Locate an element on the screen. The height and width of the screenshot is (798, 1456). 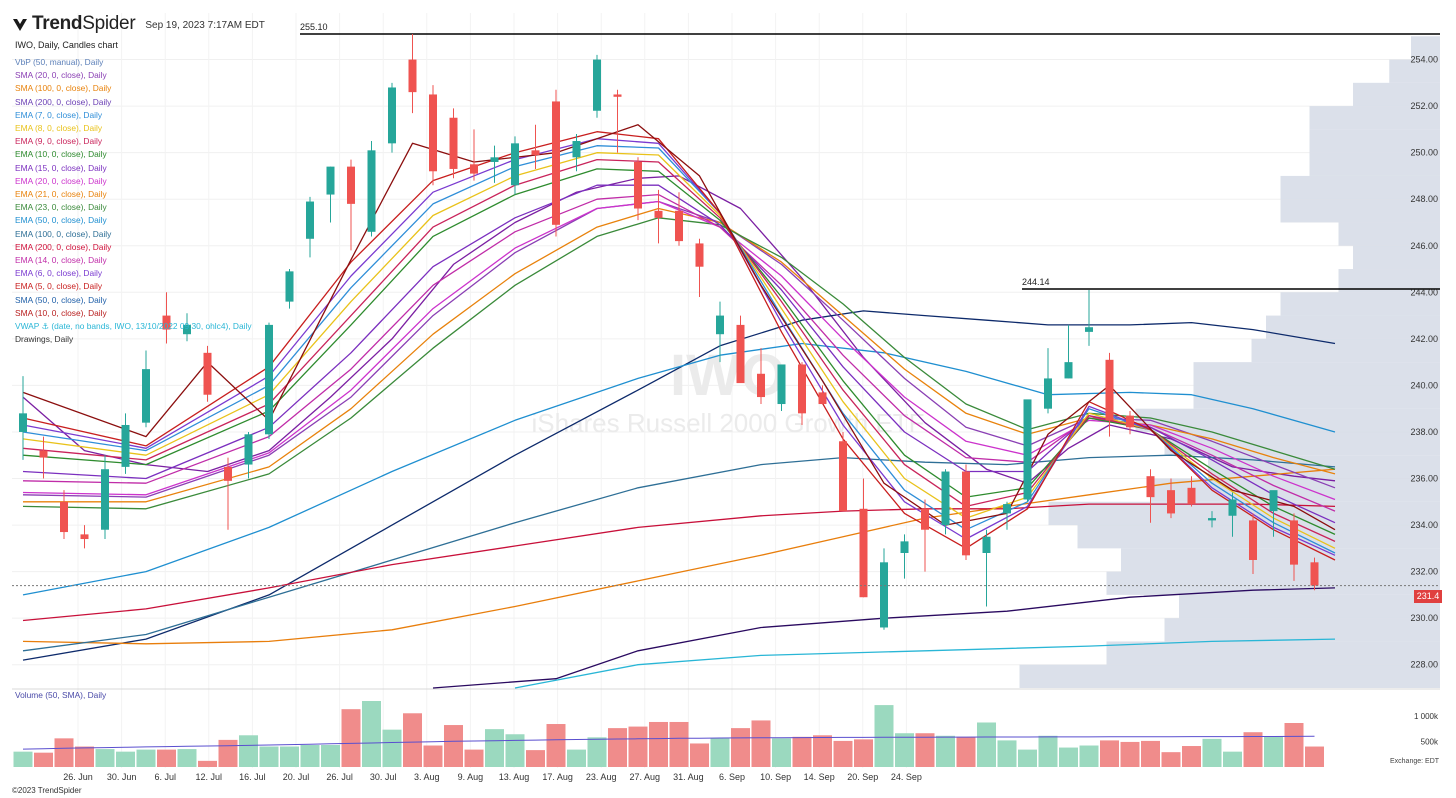
legend-item: EMA (10, 0, close), Daily is located at coordinates (61, 154).